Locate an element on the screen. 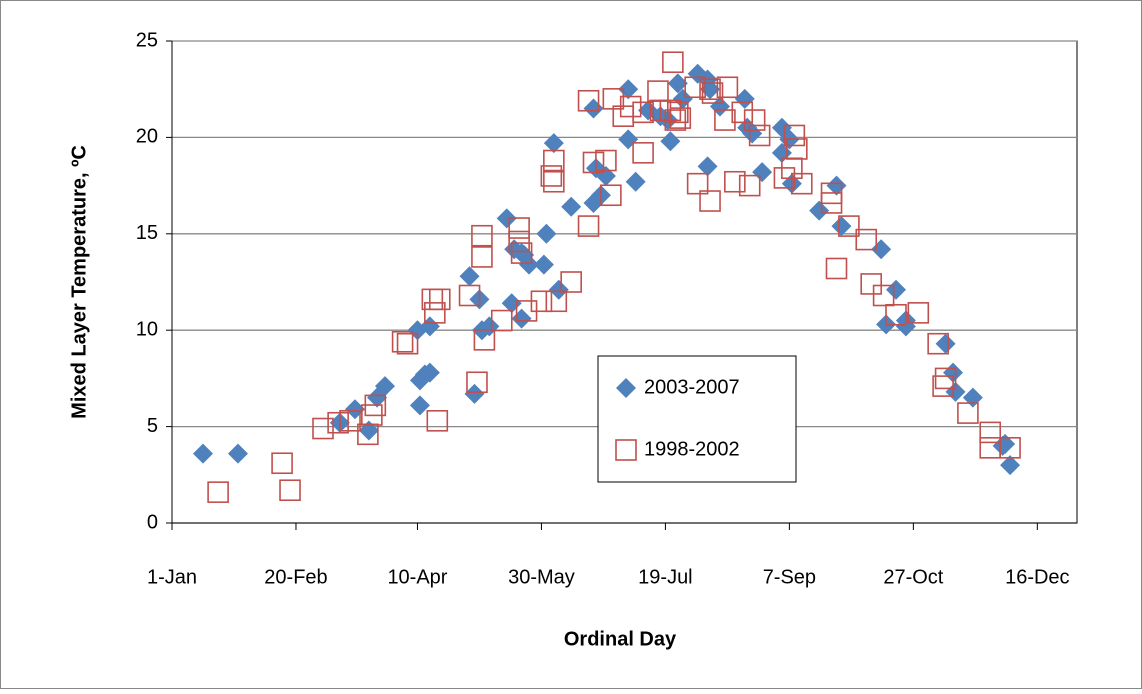 Image resolution: width=1142 pixels, height=694 pixels. y-tick-label: 15 is located at coordinates (147, 233).